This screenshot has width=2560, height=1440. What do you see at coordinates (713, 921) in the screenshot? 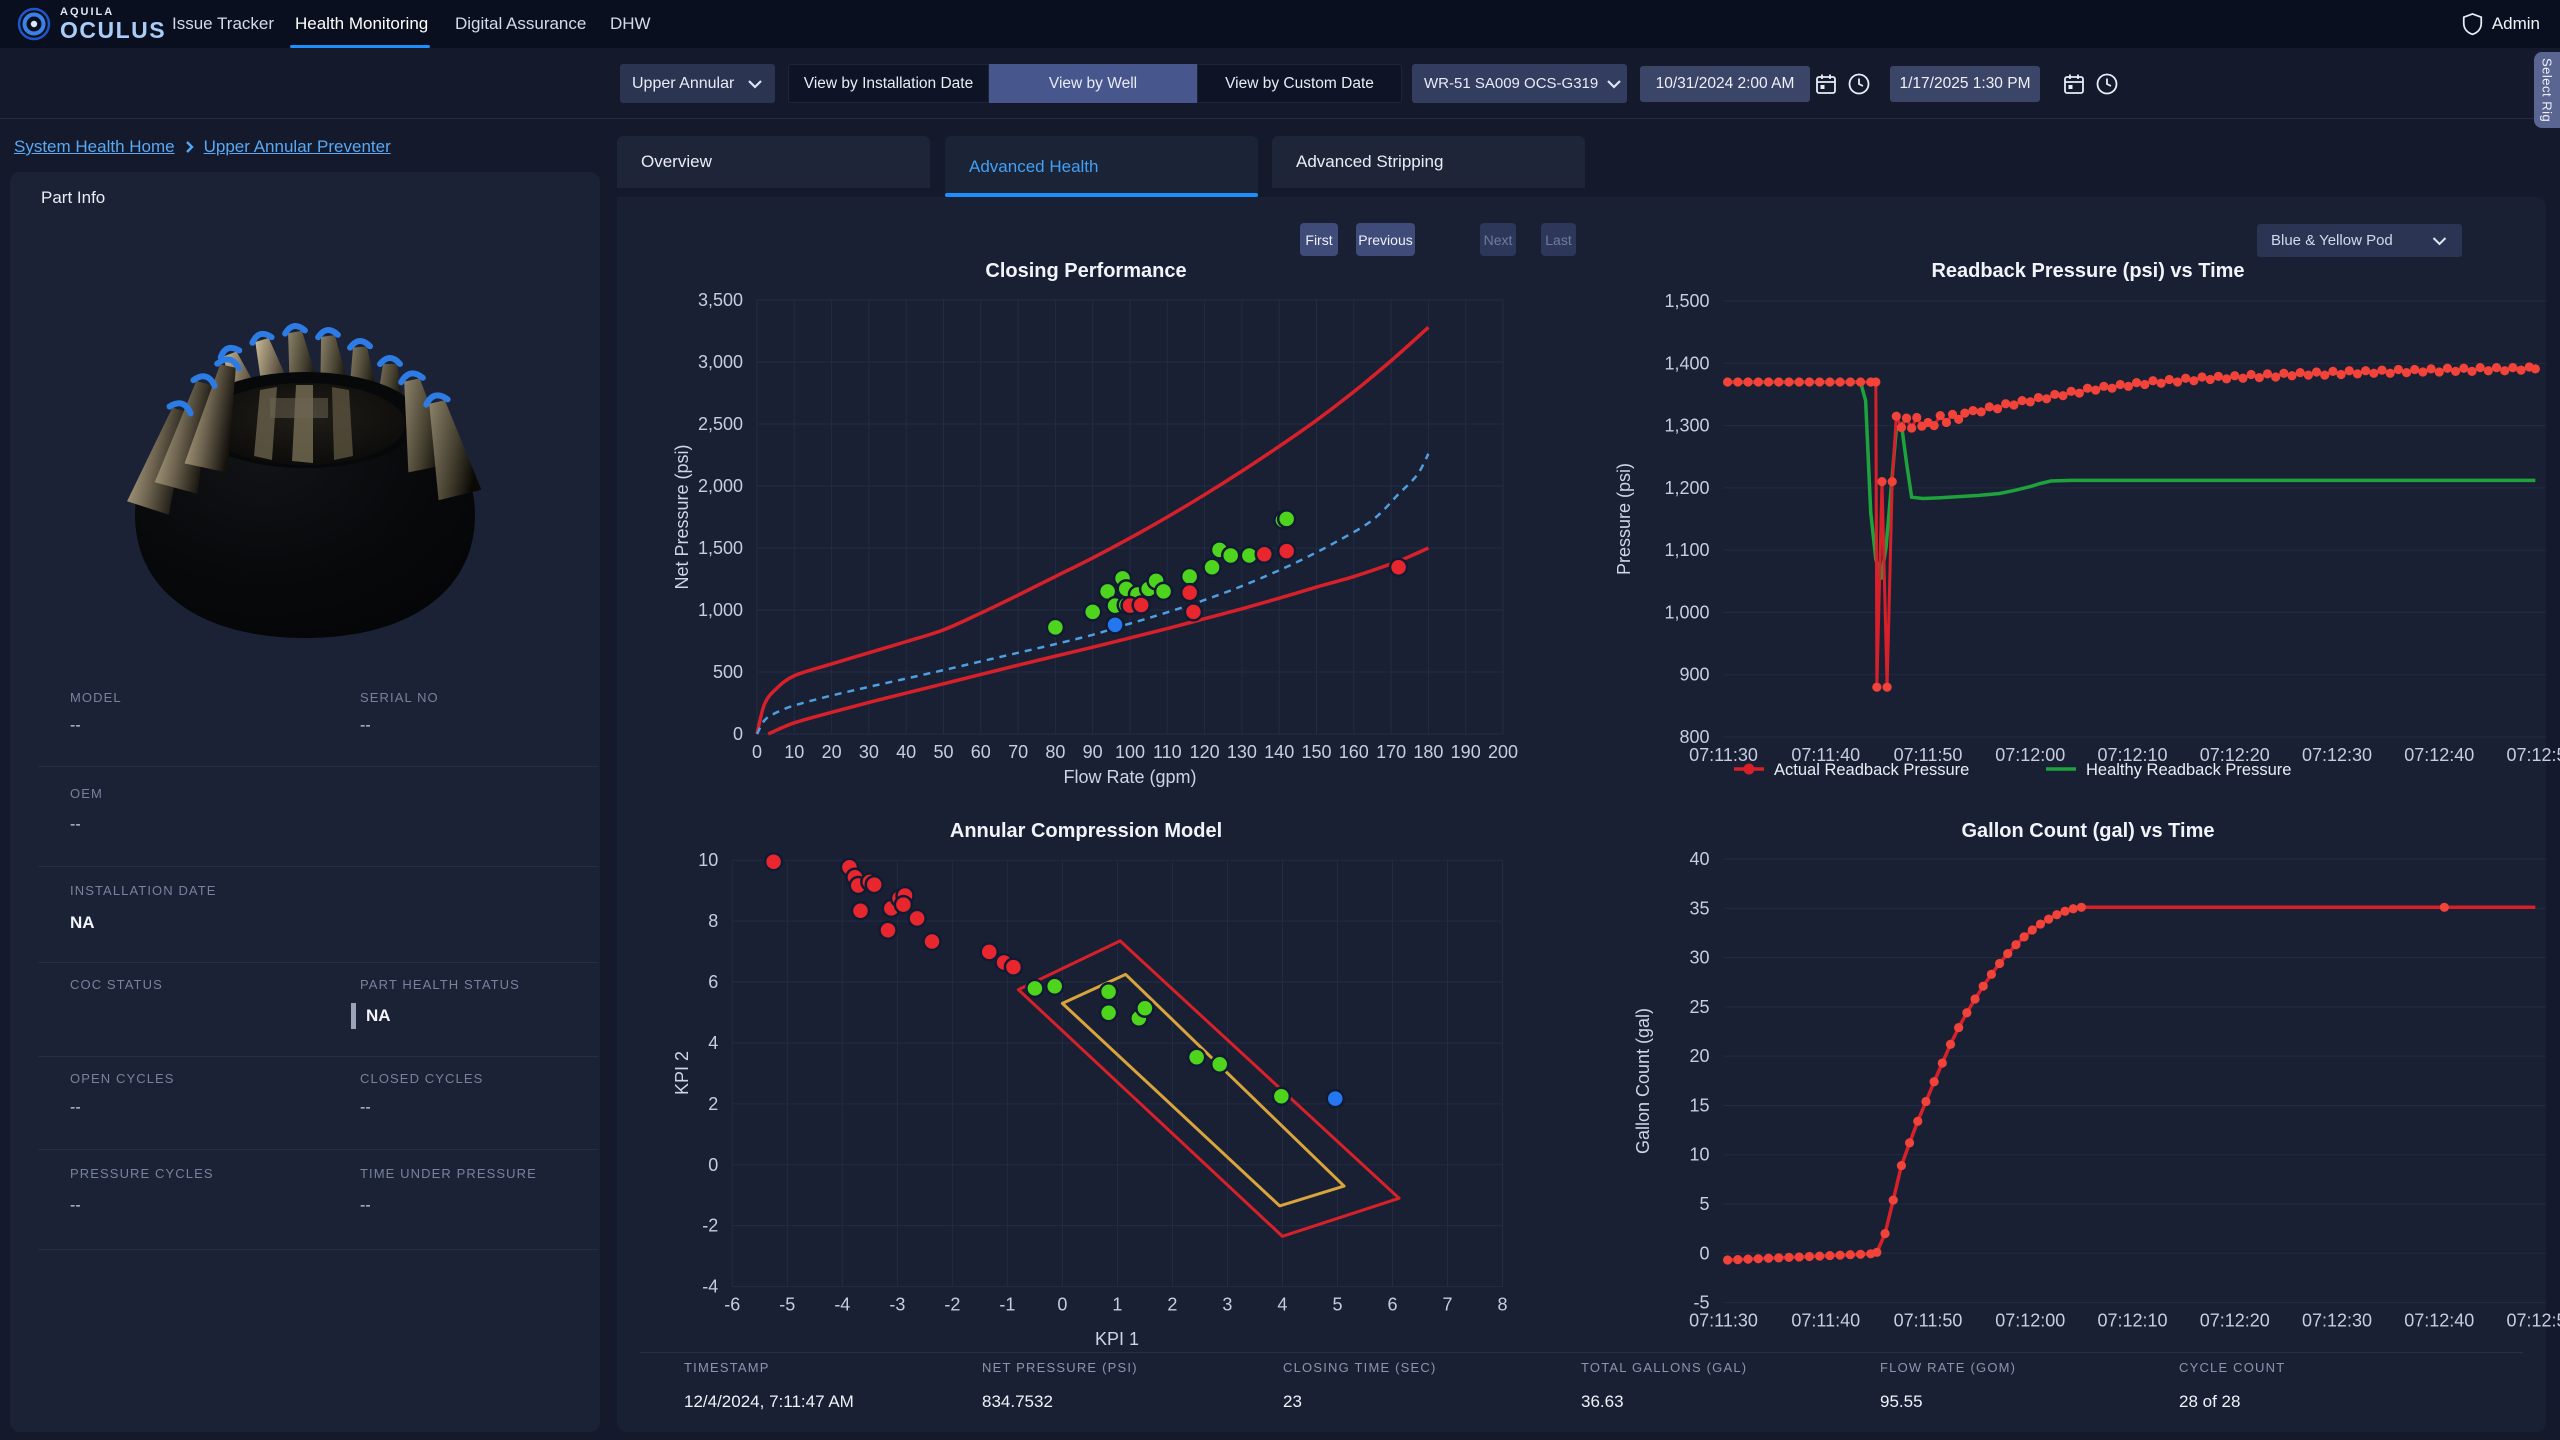
I see `y-tick-label: 8` at bounding box center [713, 921].